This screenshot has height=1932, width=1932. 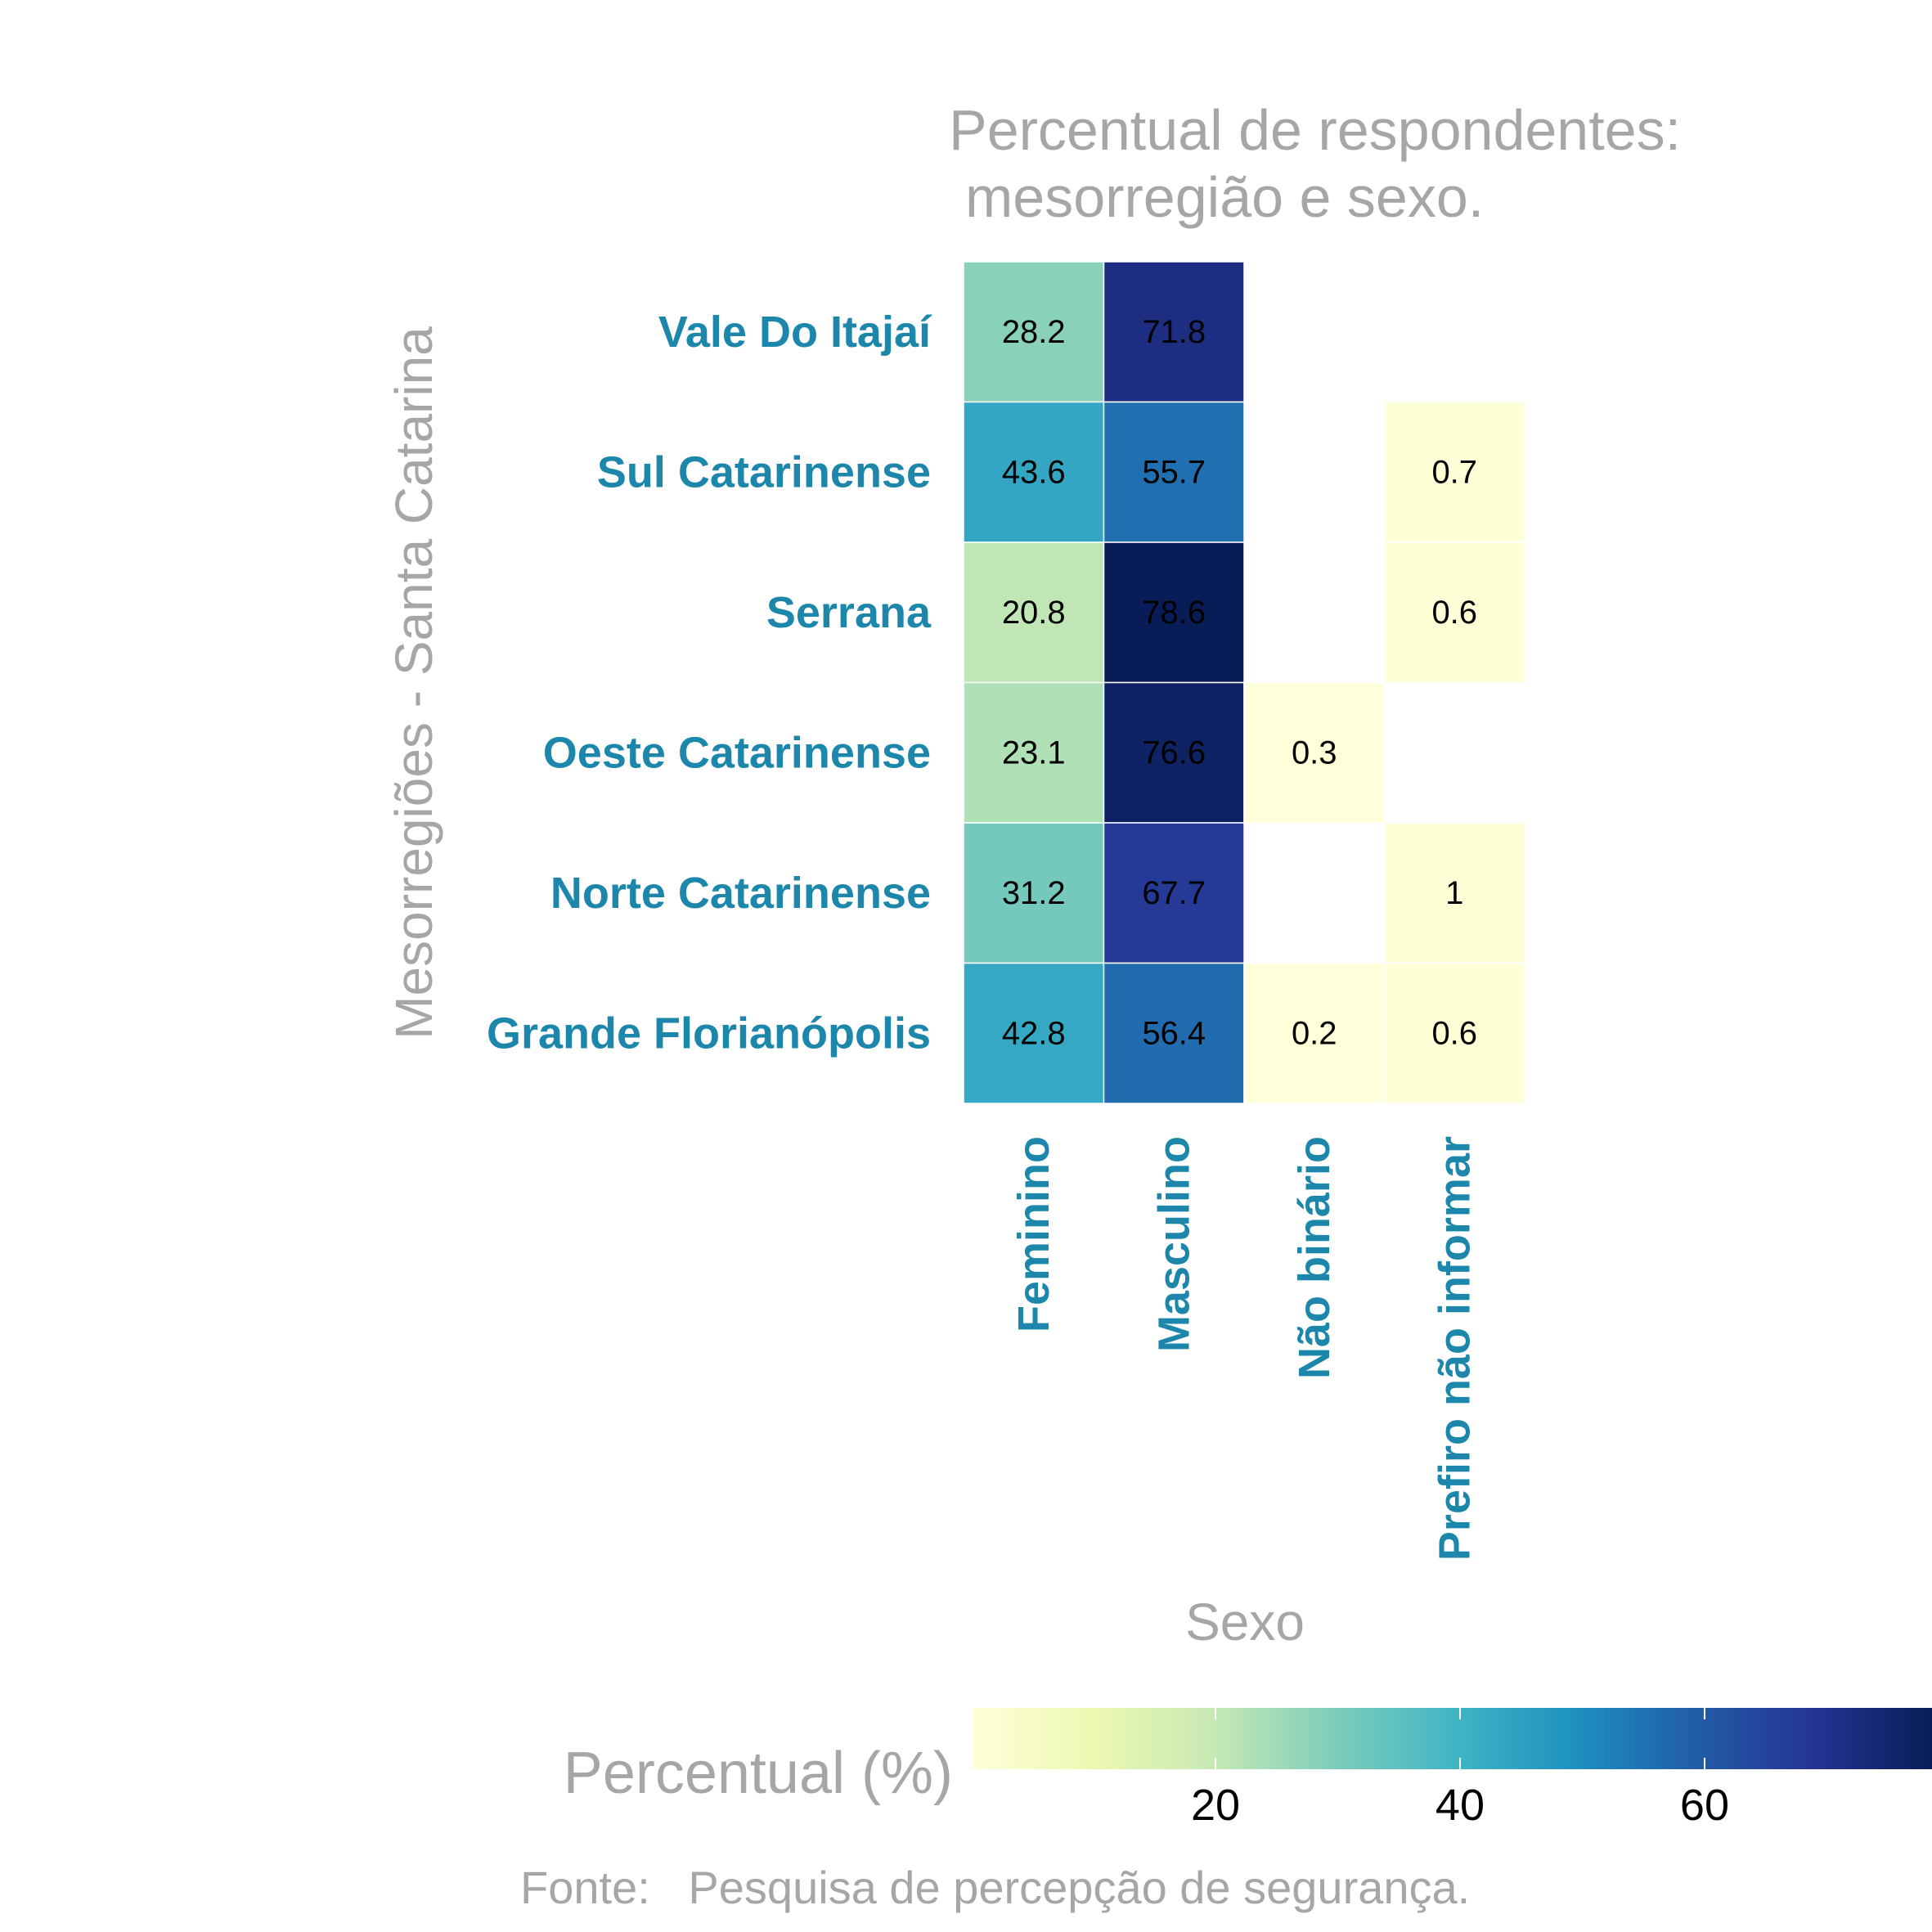 I want to click on cell-sul-catarinense-masculino, so click(x=1174, y=472).